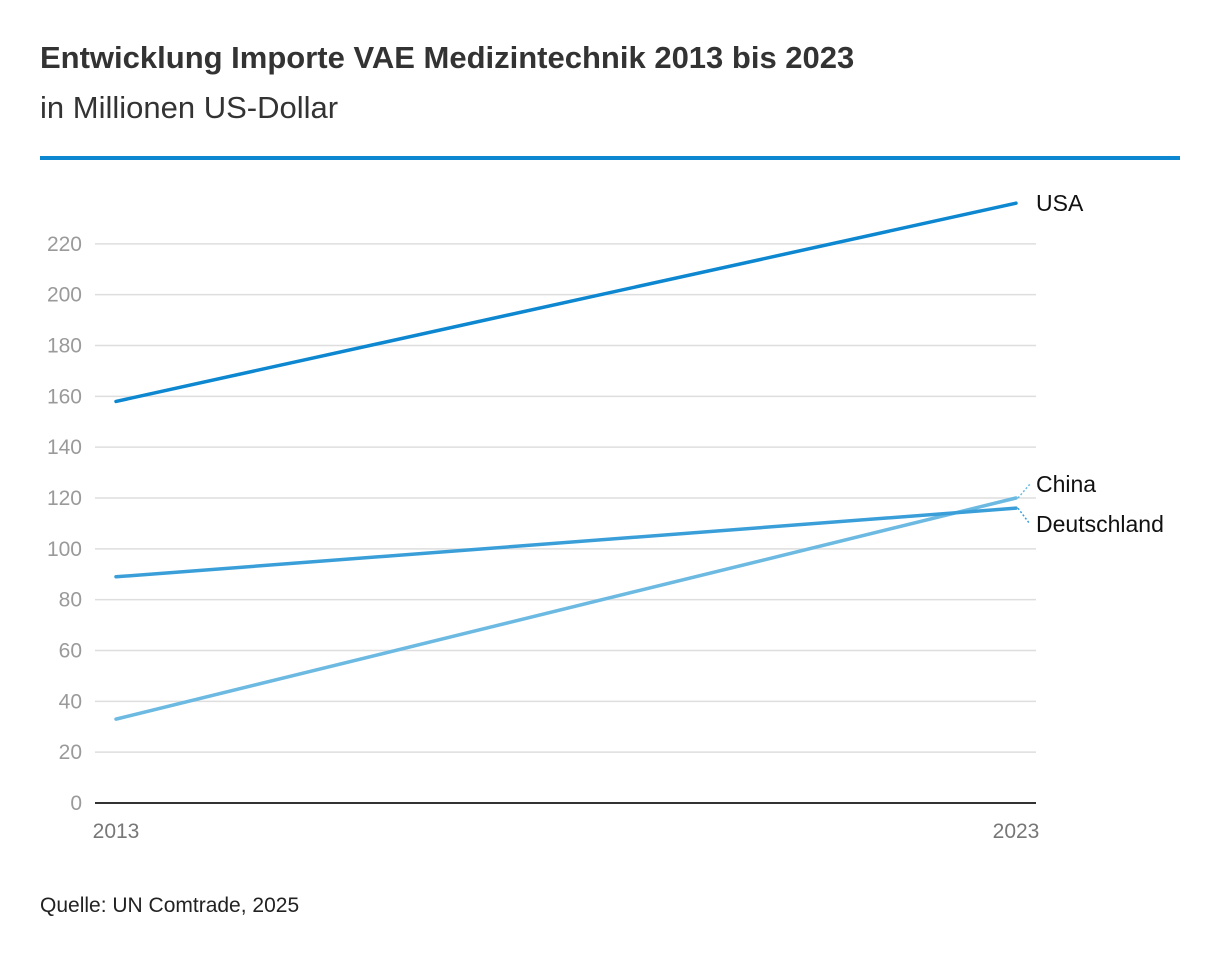 The height and width of the screenshot is (962, 1220). What do you see at coordinates (64, 396) in the screenshot?
I see `y-tick-label: 160` at bounding box center [64, 396].